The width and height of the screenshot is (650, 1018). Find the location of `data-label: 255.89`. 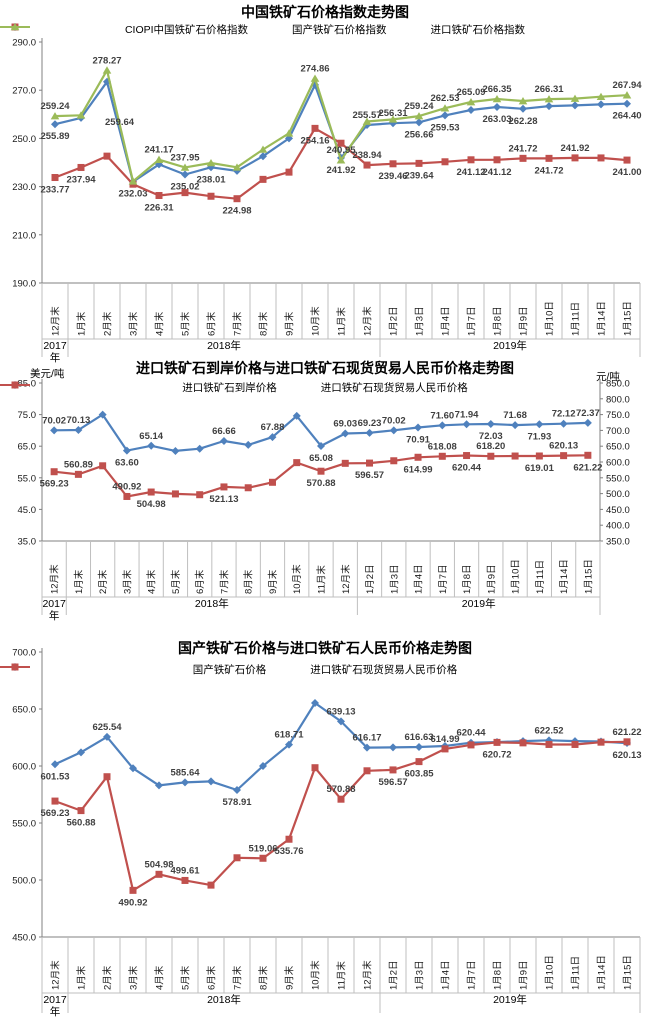

data-label: 255.89 is located at coordinates (54, 136).